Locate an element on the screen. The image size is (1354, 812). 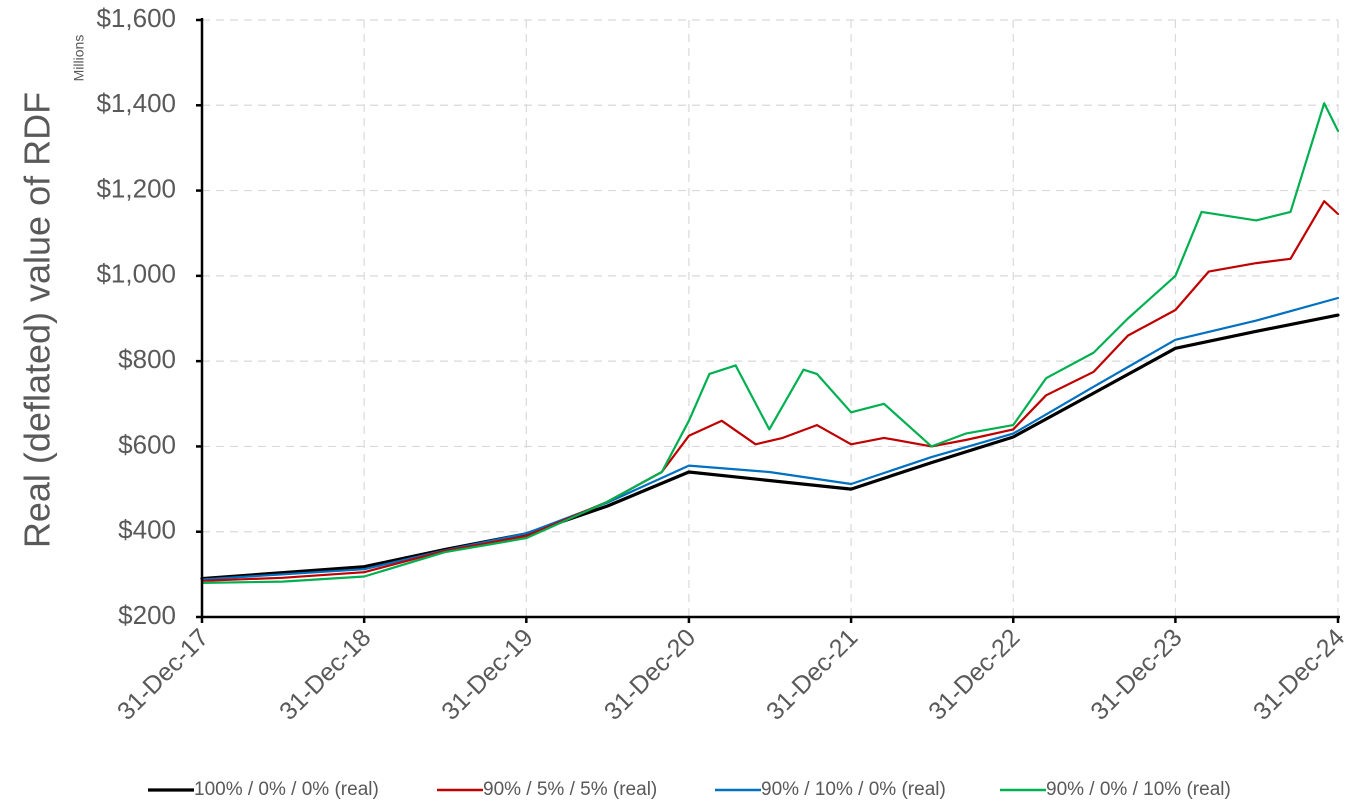
y-tick-label: $1,200 is located at coordinates (136, 188).